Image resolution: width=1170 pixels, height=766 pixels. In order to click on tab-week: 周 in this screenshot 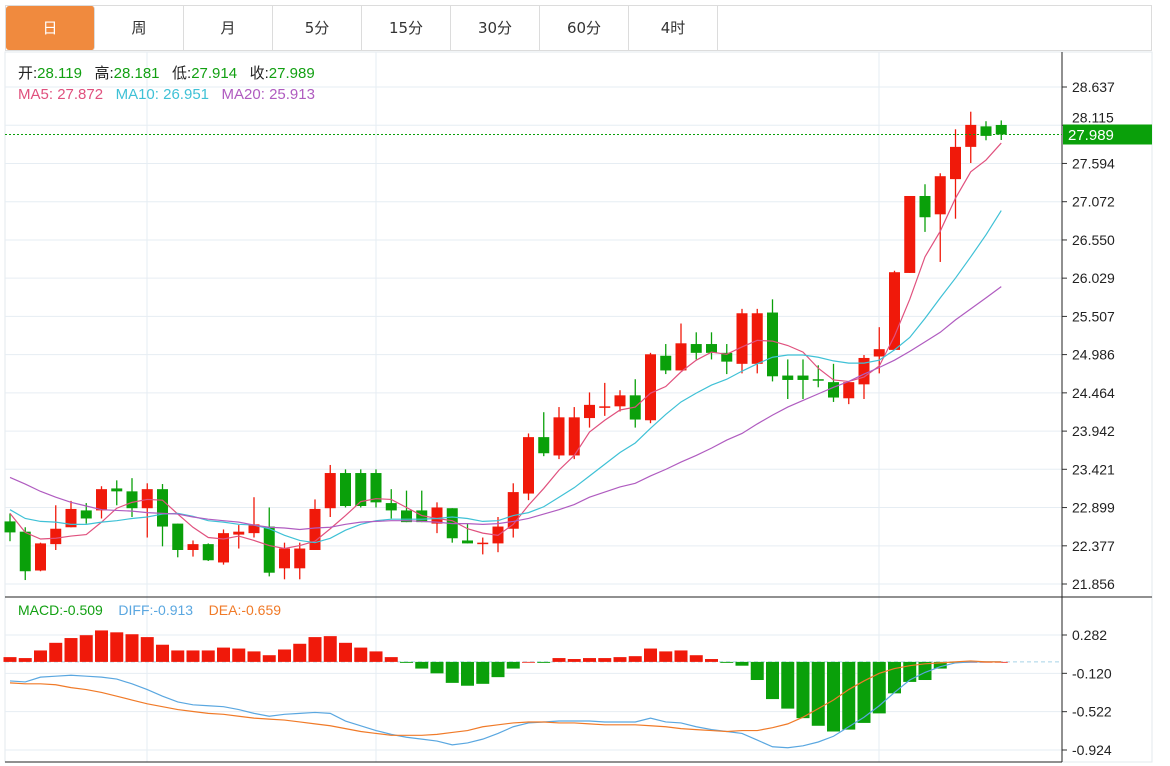, I will do `click(139, 28)`.